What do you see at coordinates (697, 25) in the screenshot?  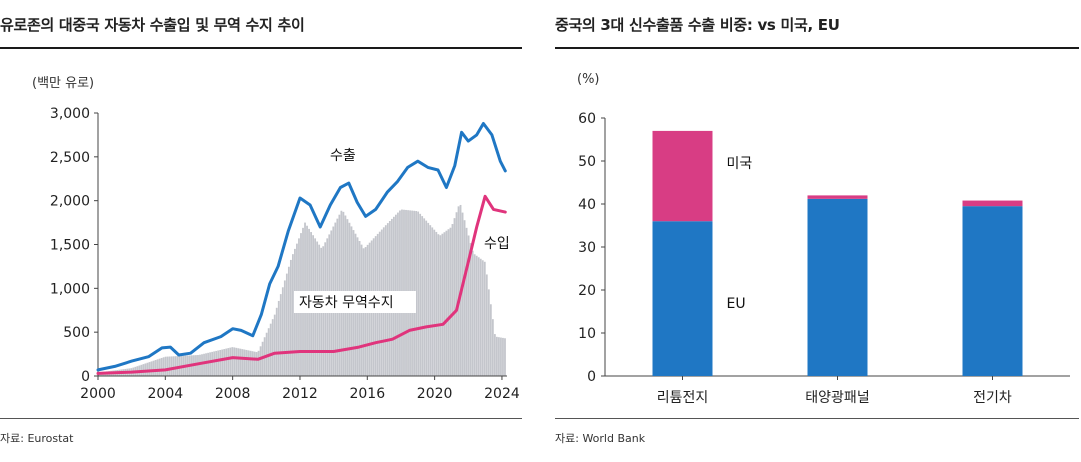 I see `right-chart-title: 중국의 3대 신수출품 수출 비중: vs 미국, EU` at bounding box center [697, 25].